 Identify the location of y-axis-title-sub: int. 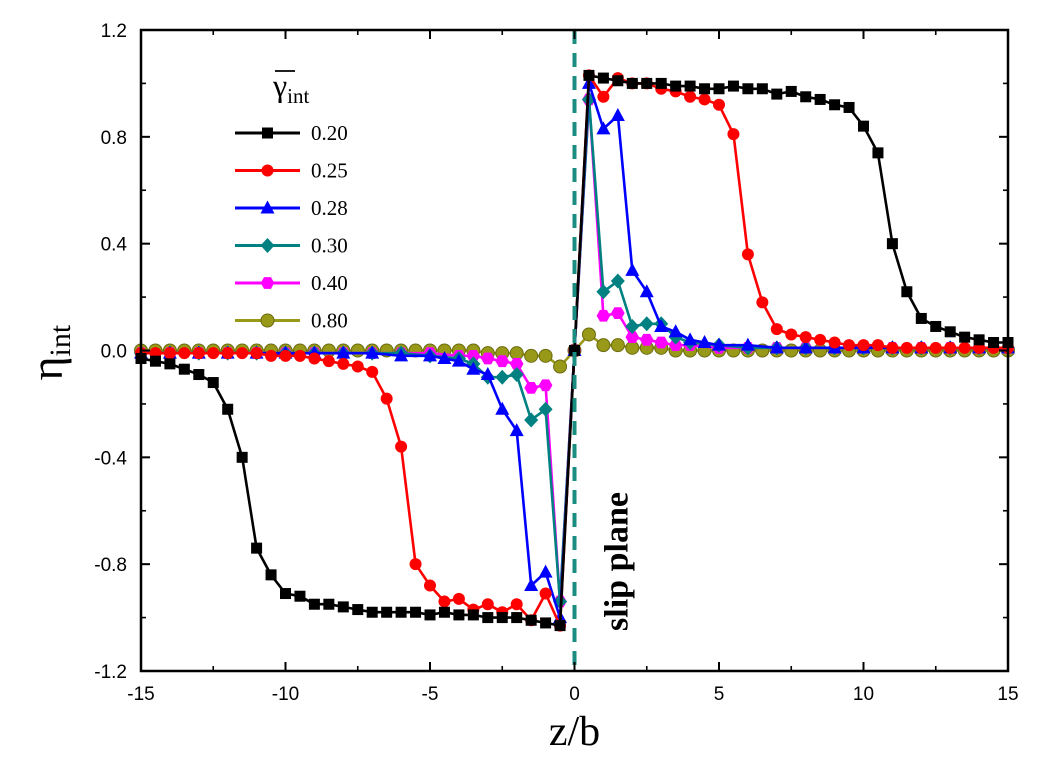
(60, 340).